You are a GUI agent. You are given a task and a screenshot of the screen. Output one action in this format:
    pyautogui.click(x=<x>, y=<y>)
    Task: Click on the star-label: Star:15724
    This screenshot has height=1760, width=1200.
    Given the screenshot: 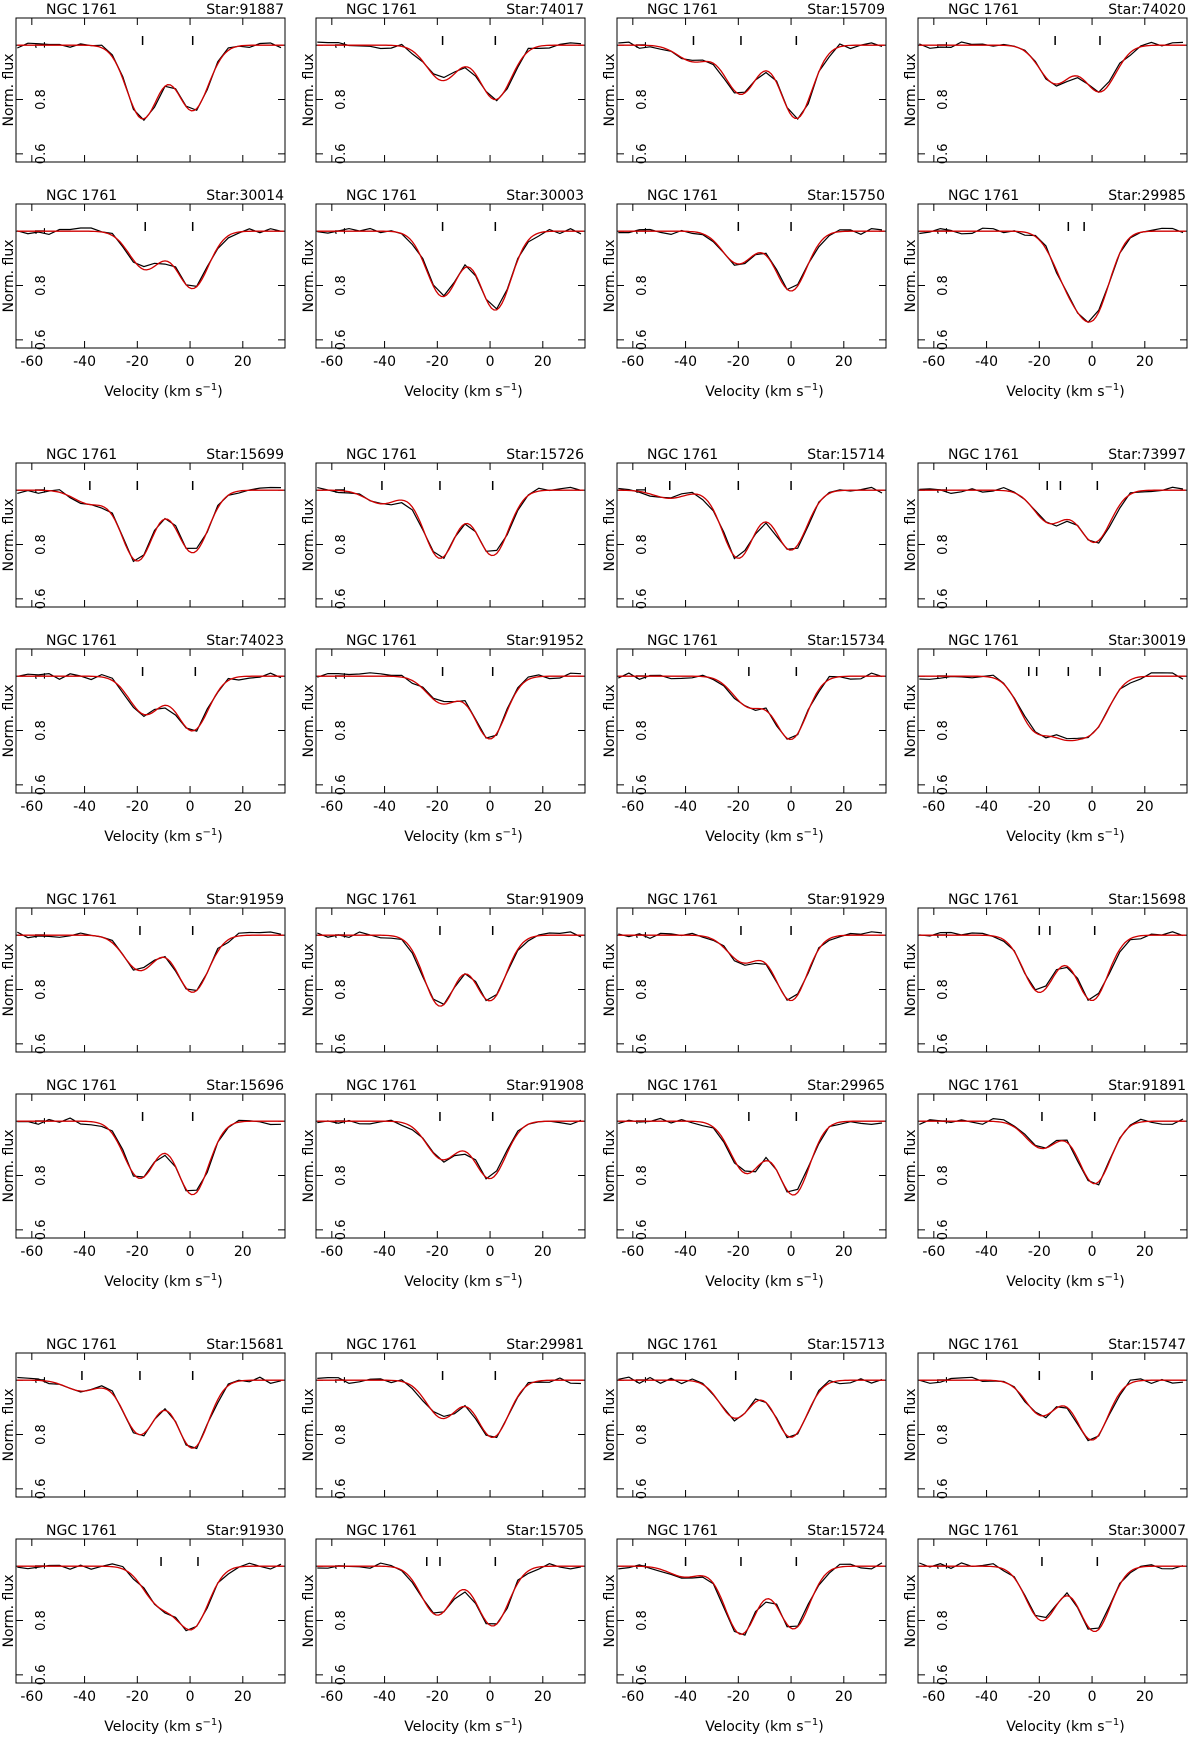 What is the action you would take?
    pyautogui.click(x=846, y=1531)
    